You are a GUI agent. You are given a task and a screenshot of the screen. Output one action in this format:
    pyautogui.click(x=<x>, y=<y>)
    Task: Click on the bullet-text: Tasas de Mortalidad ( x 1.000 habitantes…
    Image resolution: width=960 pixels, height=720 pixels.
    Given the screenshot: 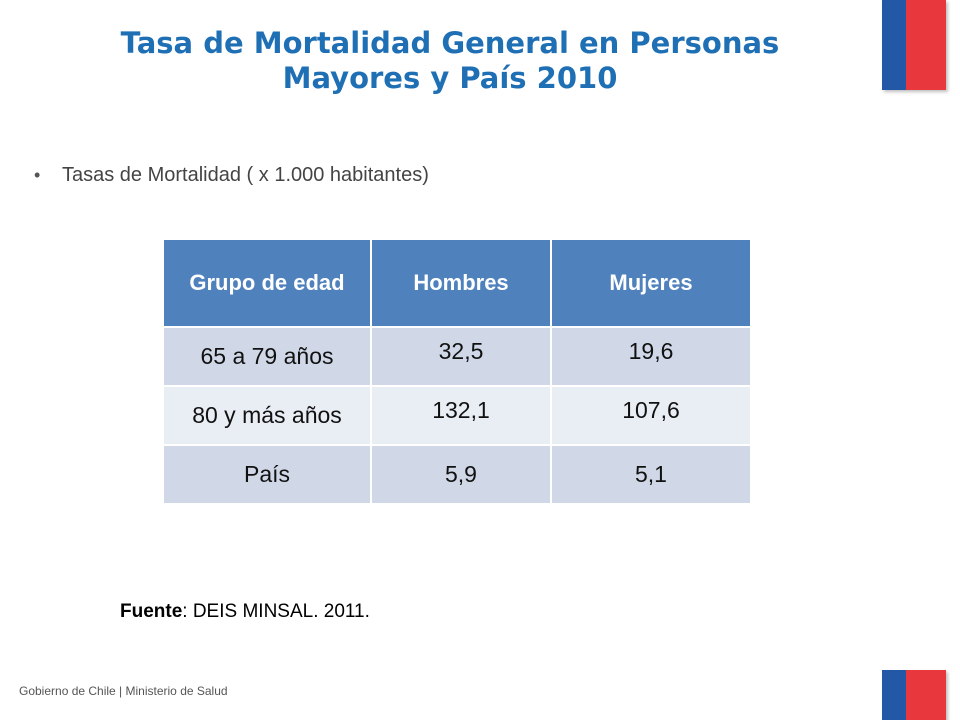 What is the action you would take?
    pyautogui.click(x=245, y=175)
    